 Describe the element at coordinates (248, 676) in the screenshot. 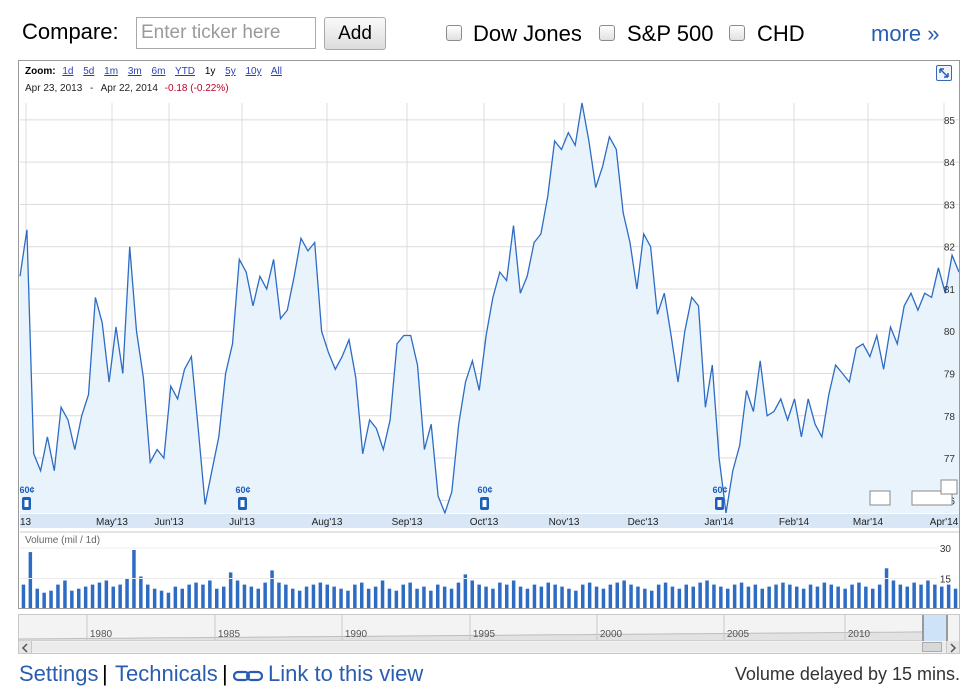

I see `chain-link-icon` at that location.